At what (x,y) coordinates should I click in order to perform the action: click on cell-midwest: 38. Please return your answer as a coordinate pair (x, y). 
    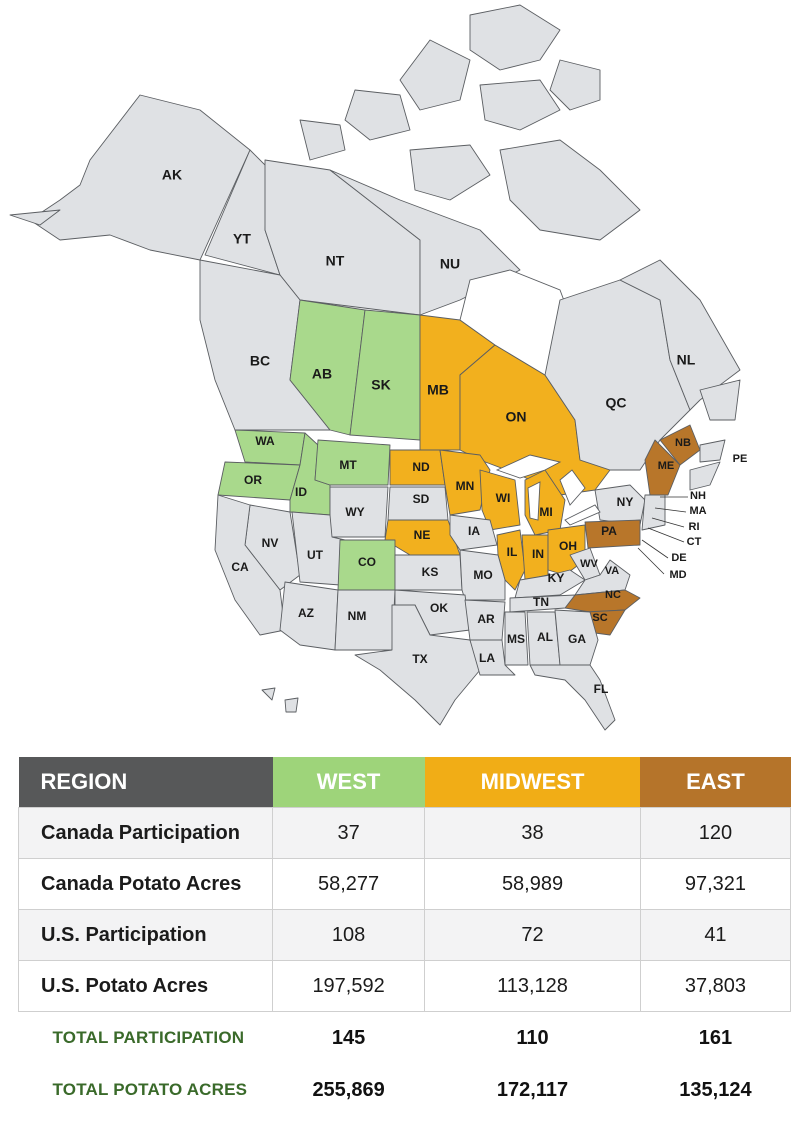
    Looking at the image, I should click on (532, 833).